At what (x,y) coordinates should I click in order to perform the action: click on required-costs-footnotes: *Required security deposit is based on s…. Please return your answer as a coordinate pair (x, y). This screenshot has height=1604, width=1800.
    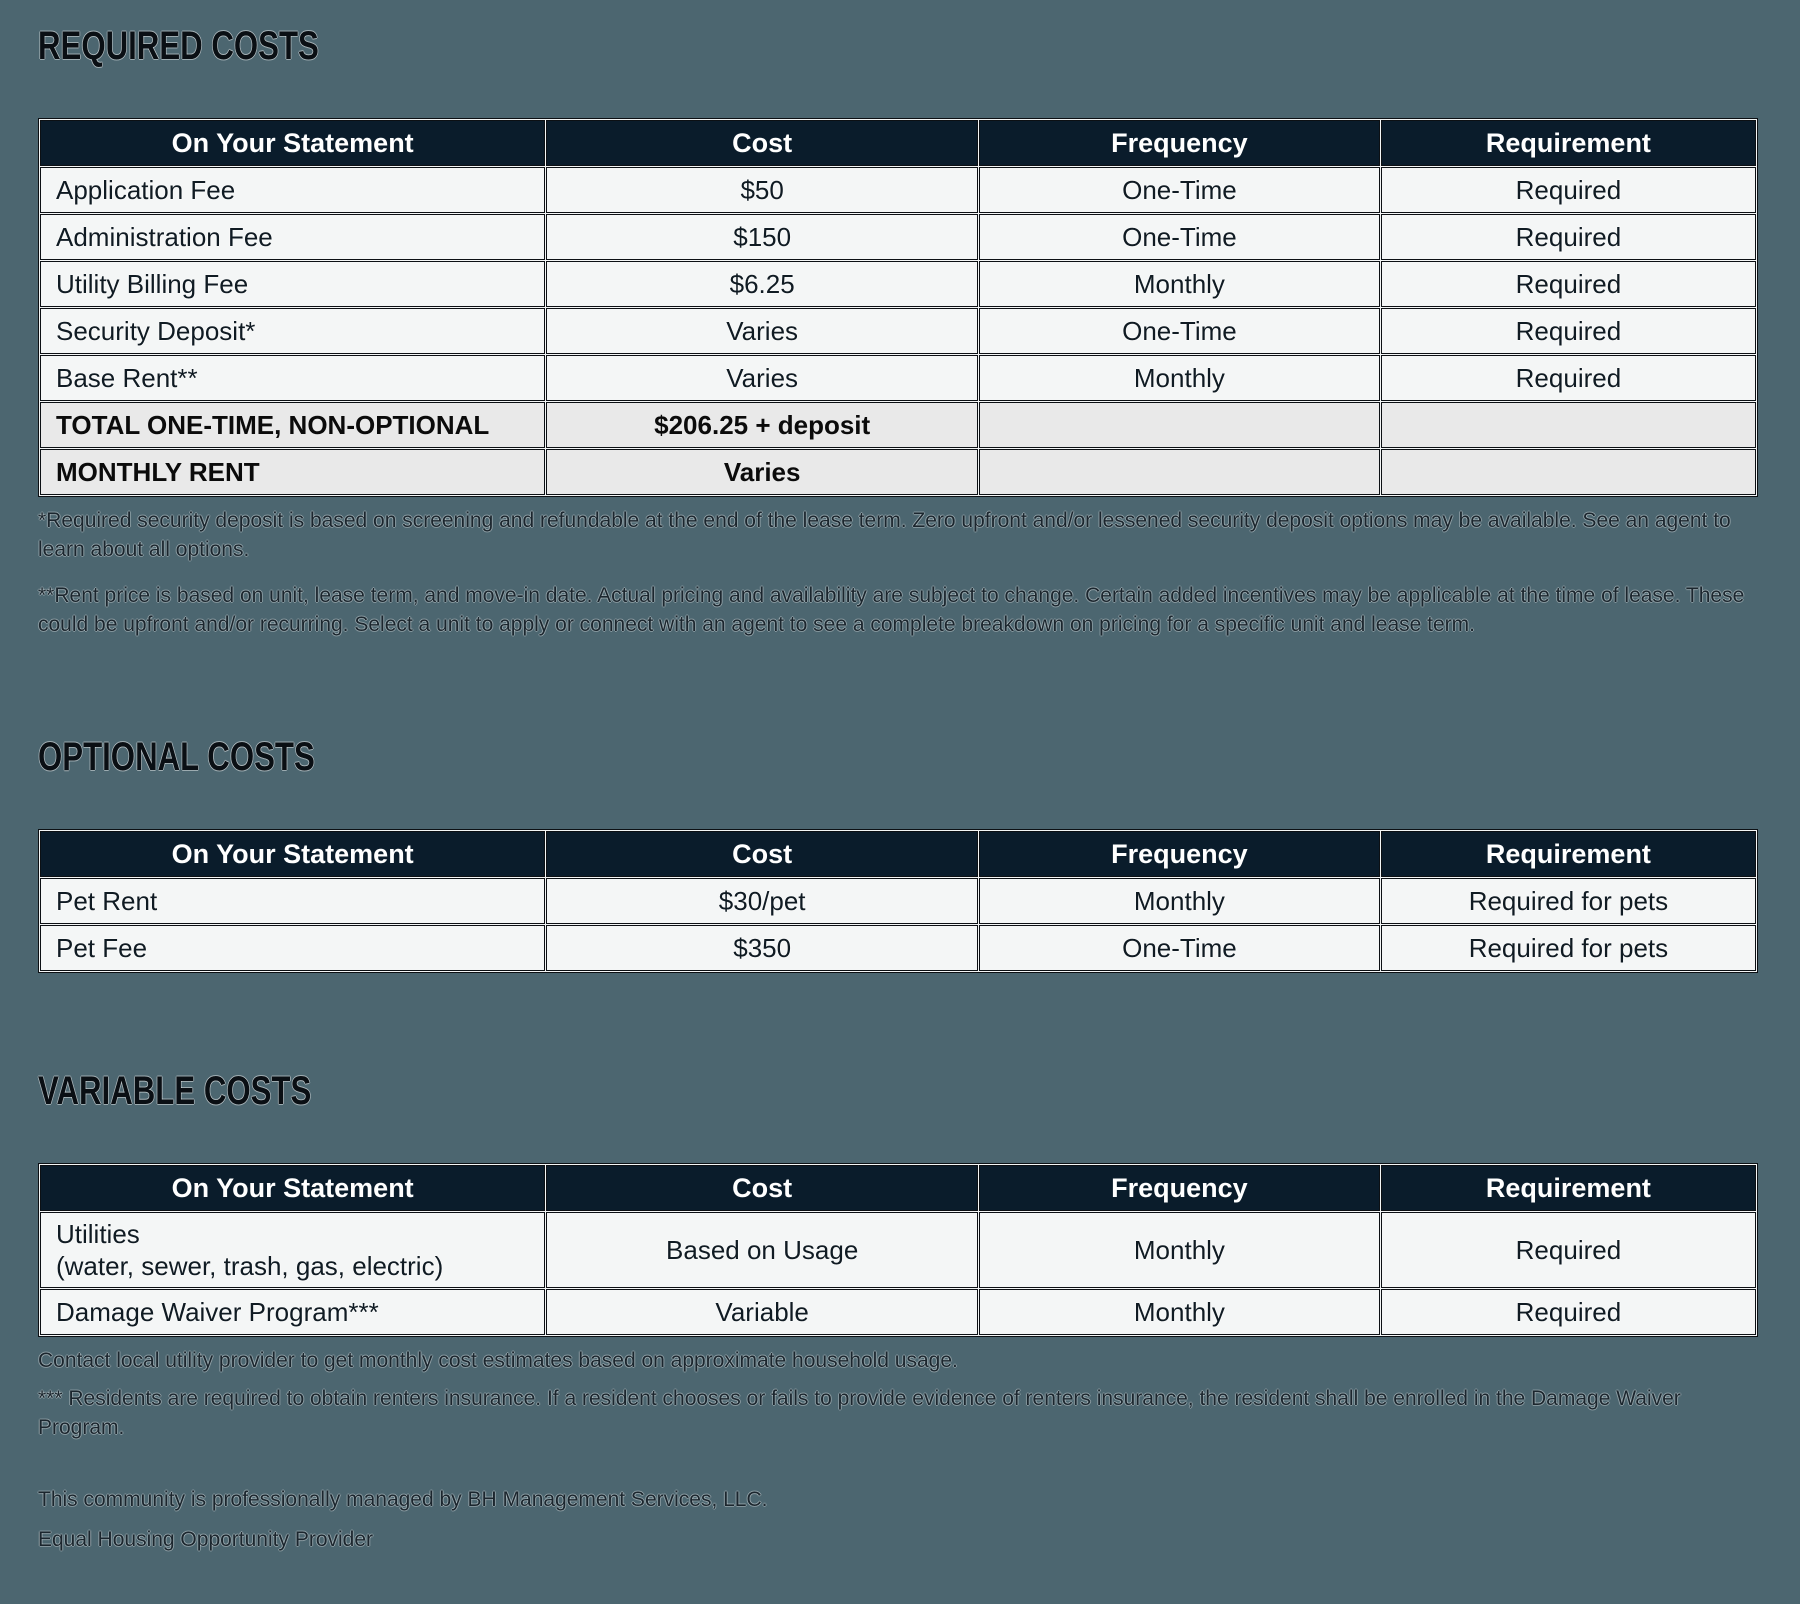
    Looking at the image, I should click on (898, 572).